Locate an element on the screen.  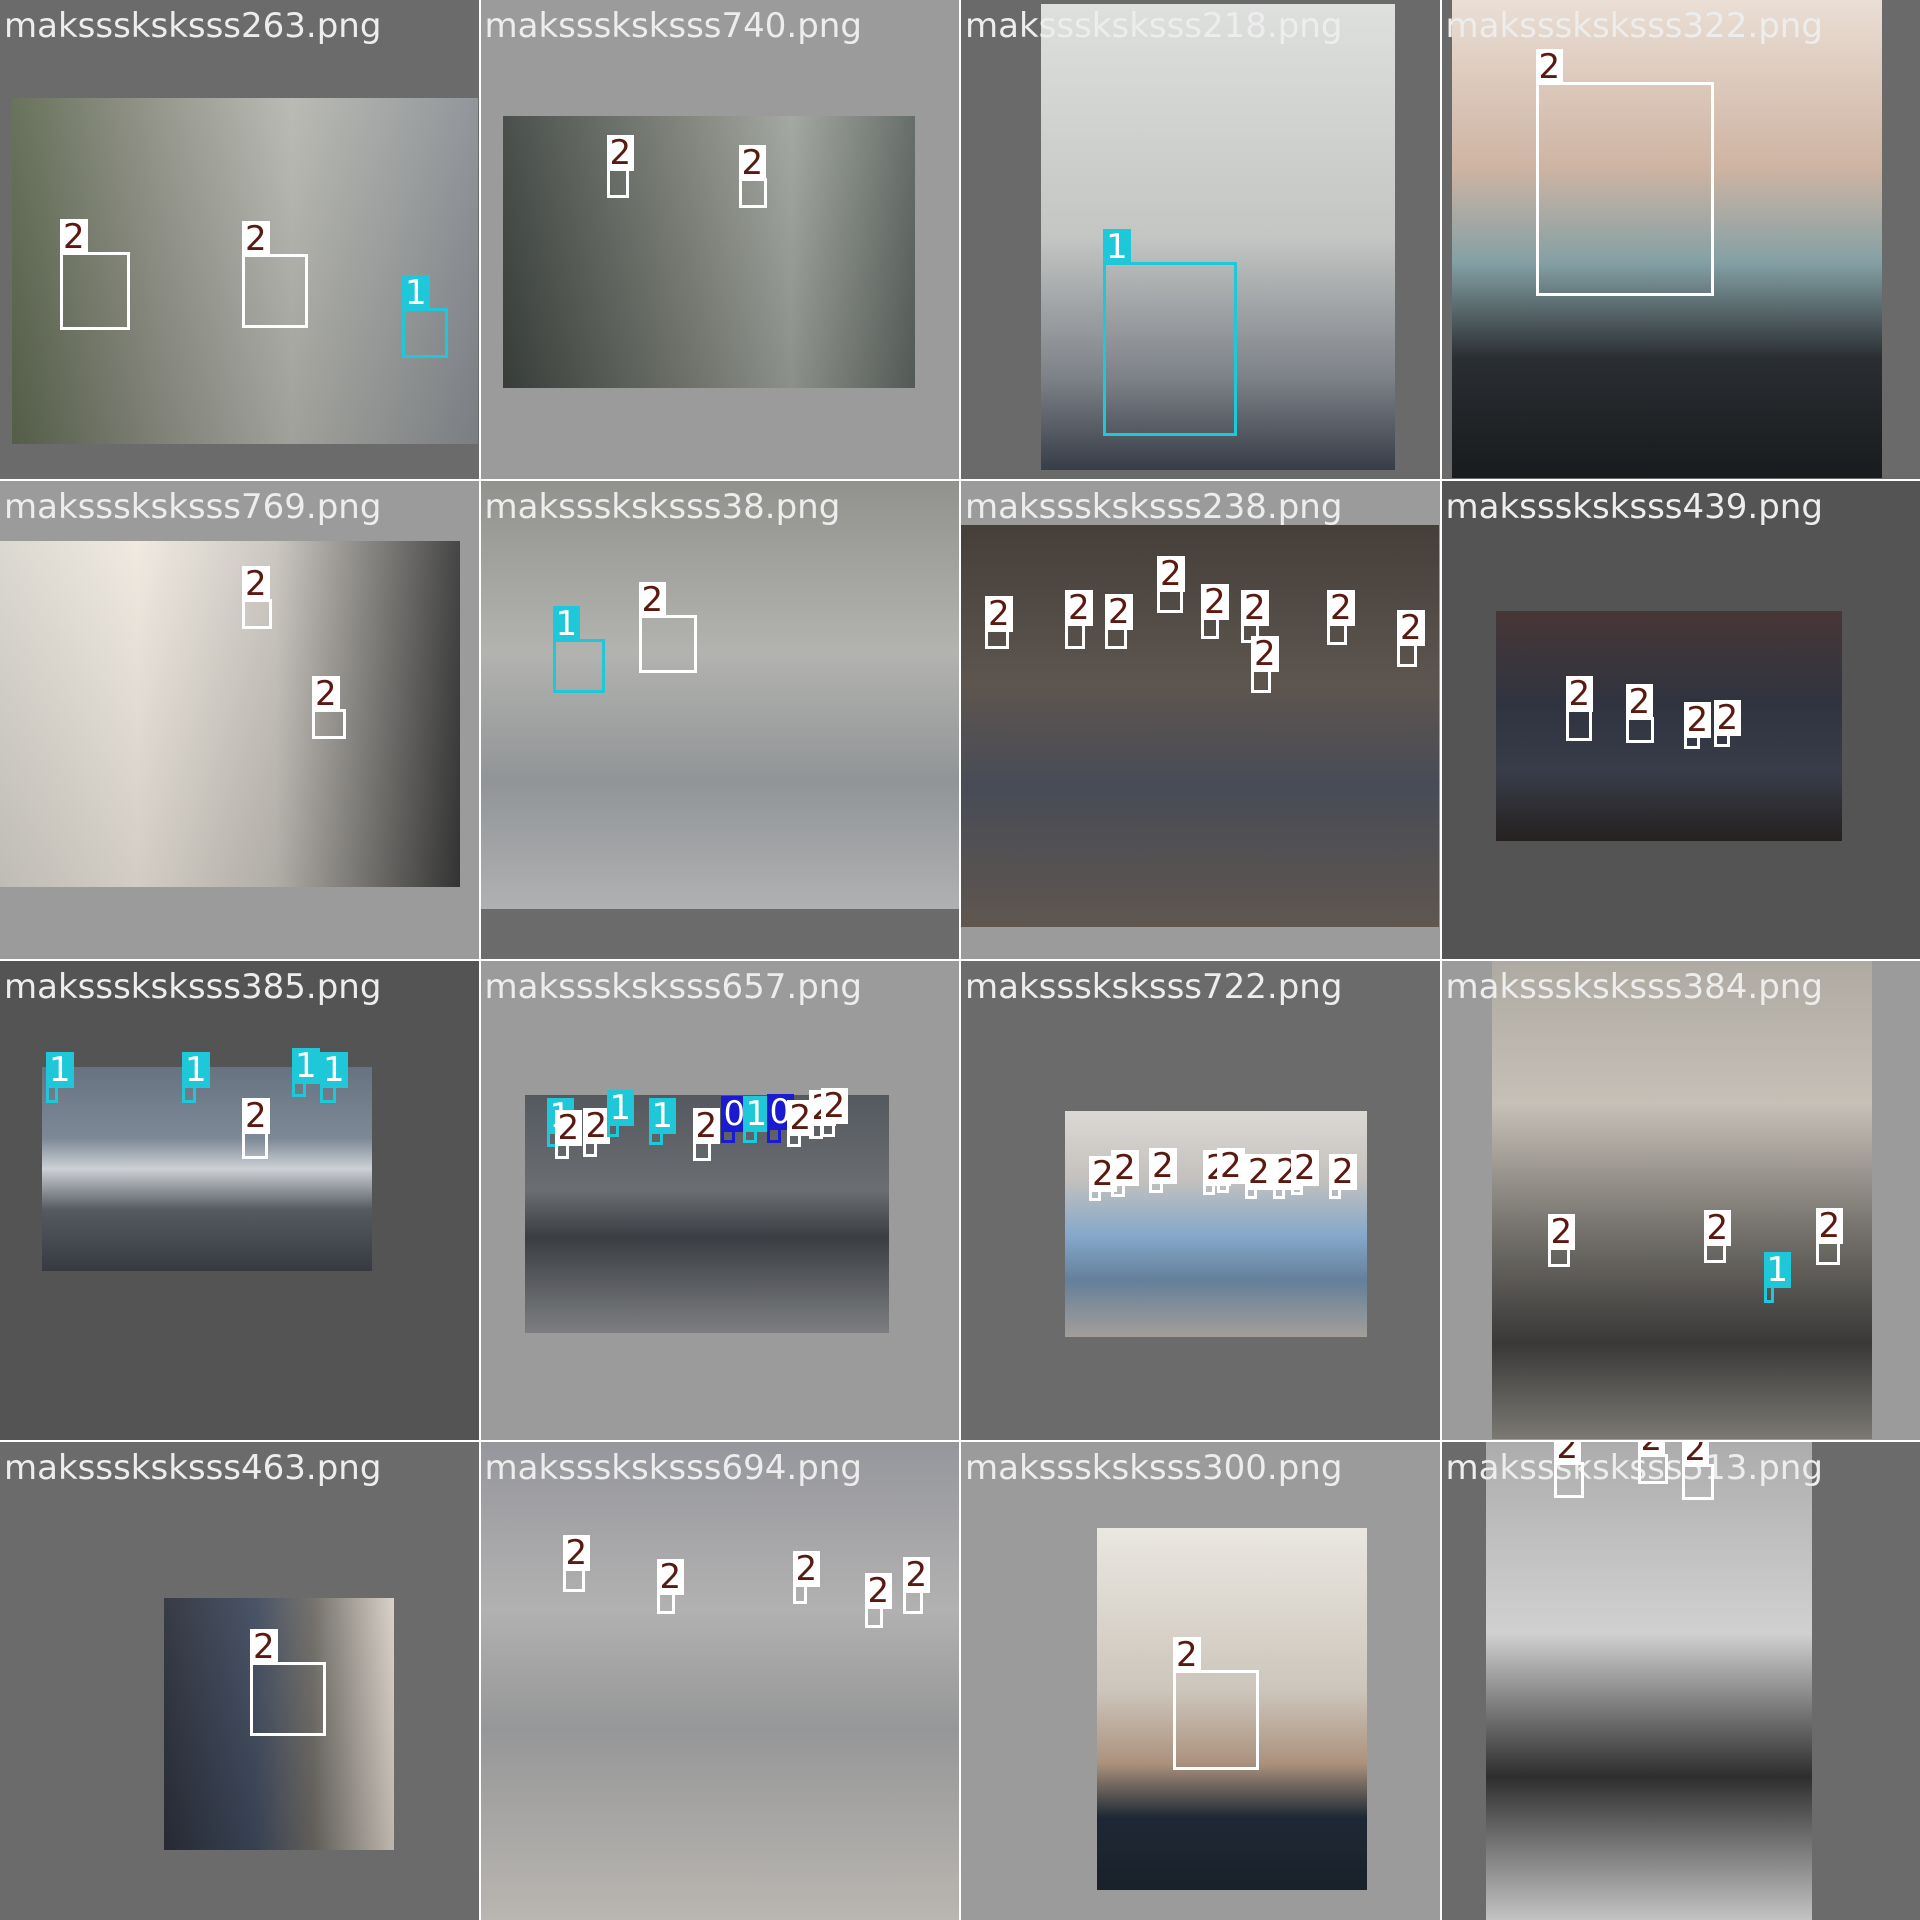
tile: maksssksksss722.png 2 2 2 2 2 2 2 2 2 is located at coordinates (1200, 1200).